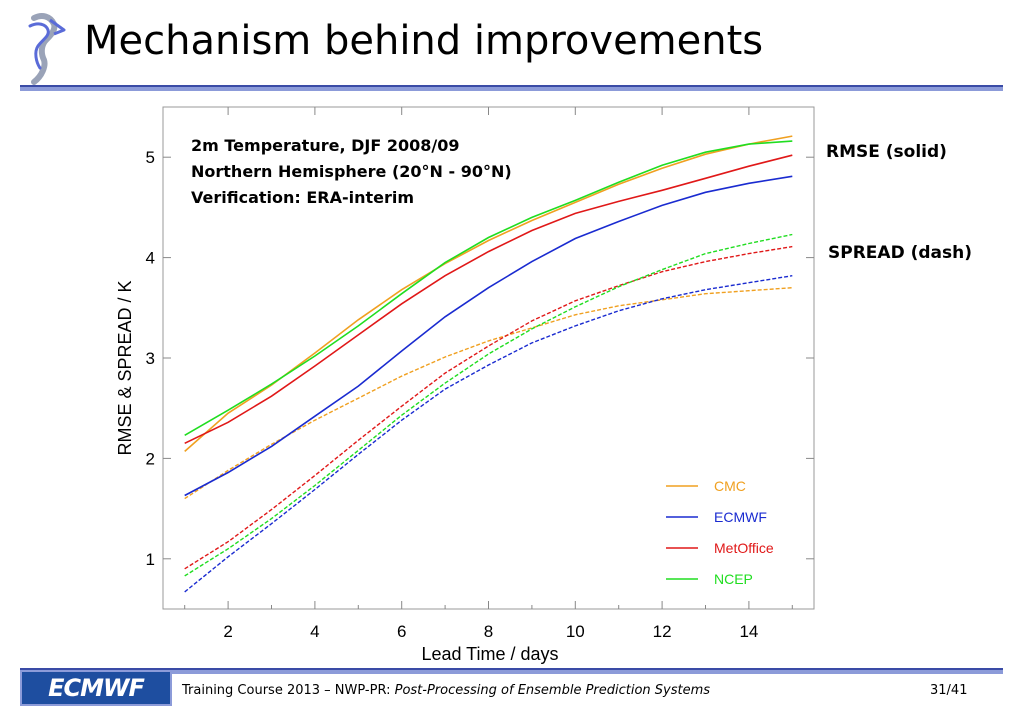 The image size is (1023, 708). What do you see at coordinates (150, 458) in the screenshot?
I see `y-tick-label: 2` at bounding box center [150, 458].